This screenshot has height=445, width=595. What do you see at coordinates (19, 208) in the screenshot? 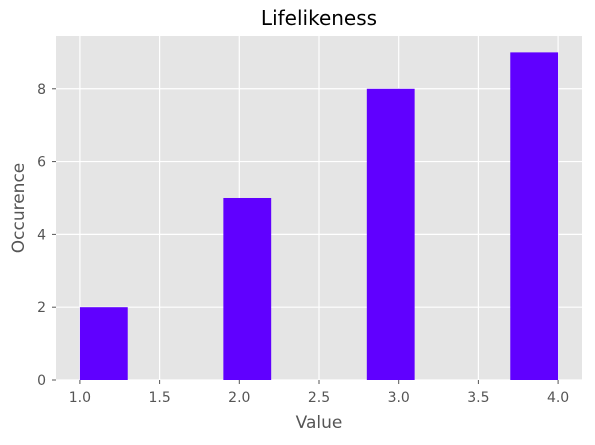
I see `y-axis-label: Occurence` at bounding box center [19, 208].